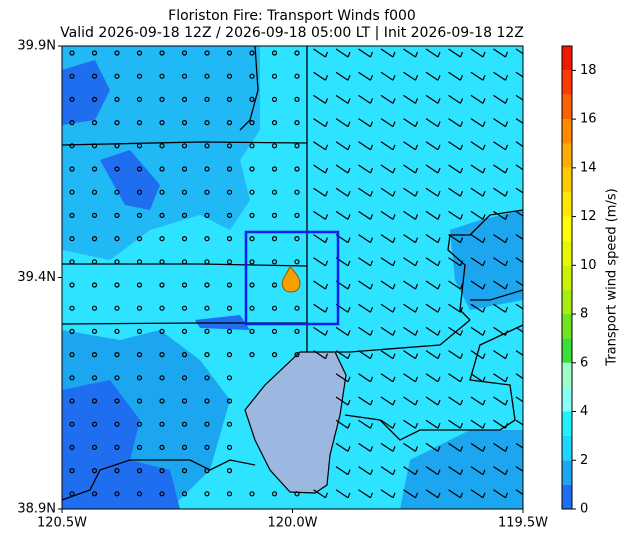 Image resolution: width=628 pixels, height=547 pixels. Describe the element at coordinates (588, 167) in the screenshot. I see `colorbar-tick-label: 14` at that location.